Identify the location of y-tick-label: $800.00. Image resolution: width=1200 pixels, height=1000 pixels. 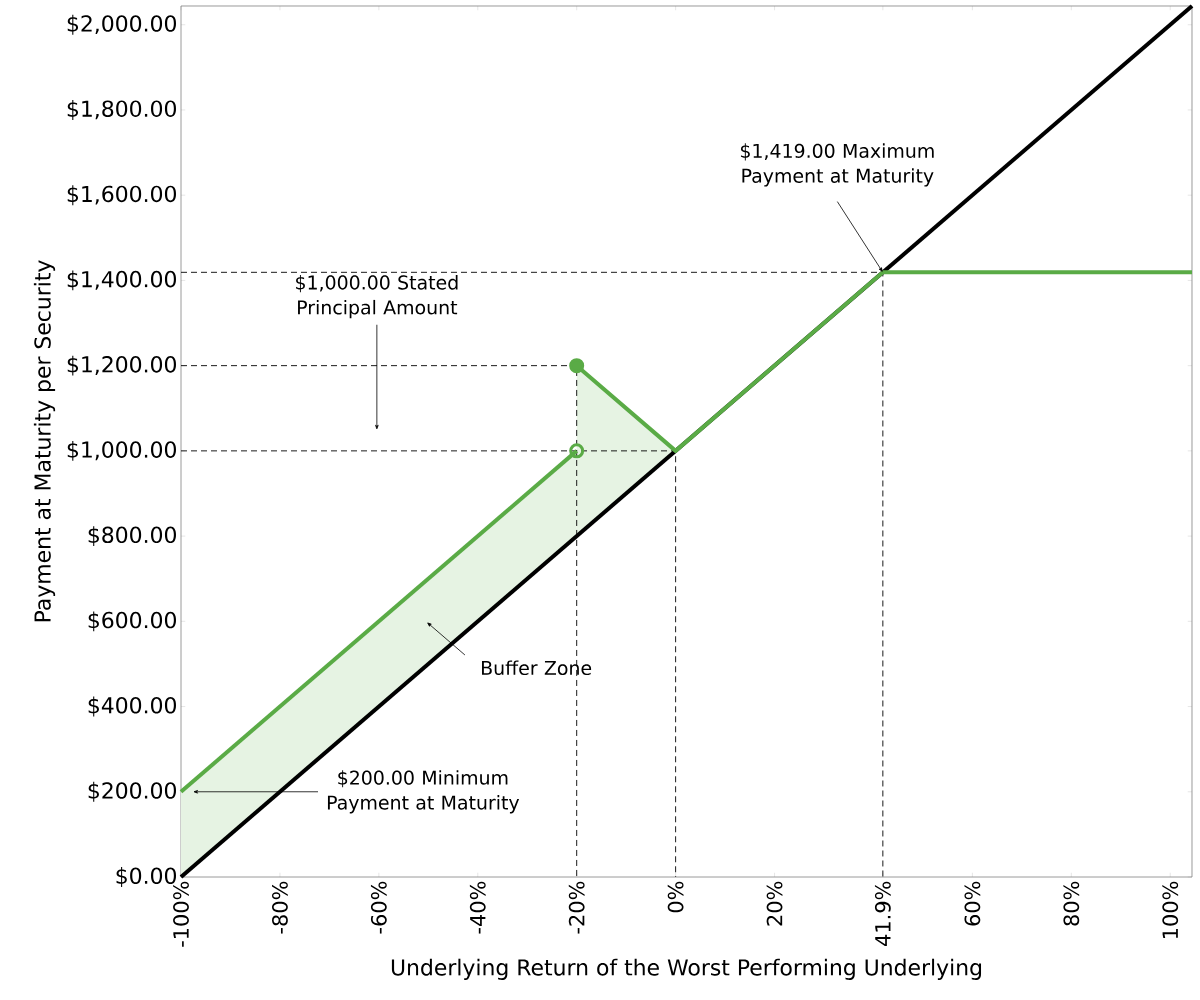
(132, 536).